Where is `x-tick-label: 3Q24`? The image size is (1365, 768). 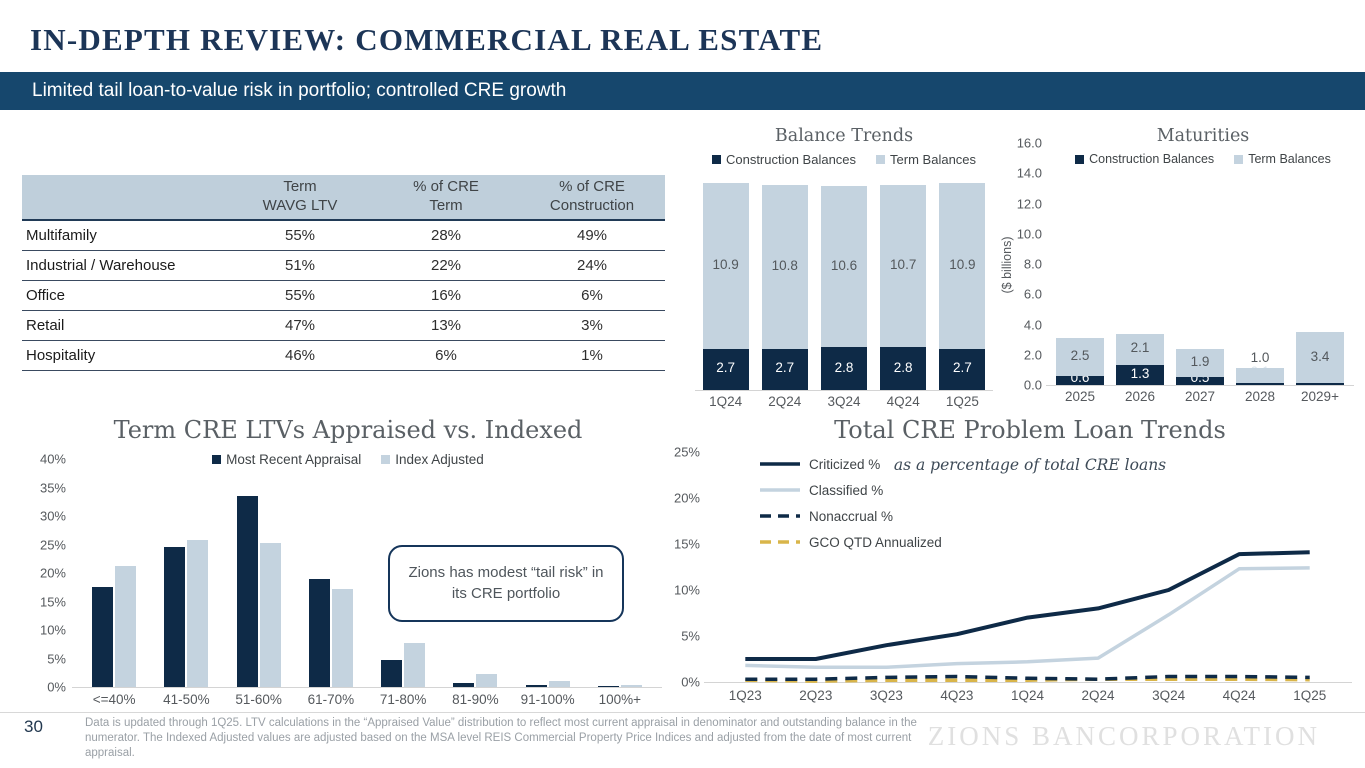
x-tick-label: 3Q24 is located at coordinates (1169, 695).